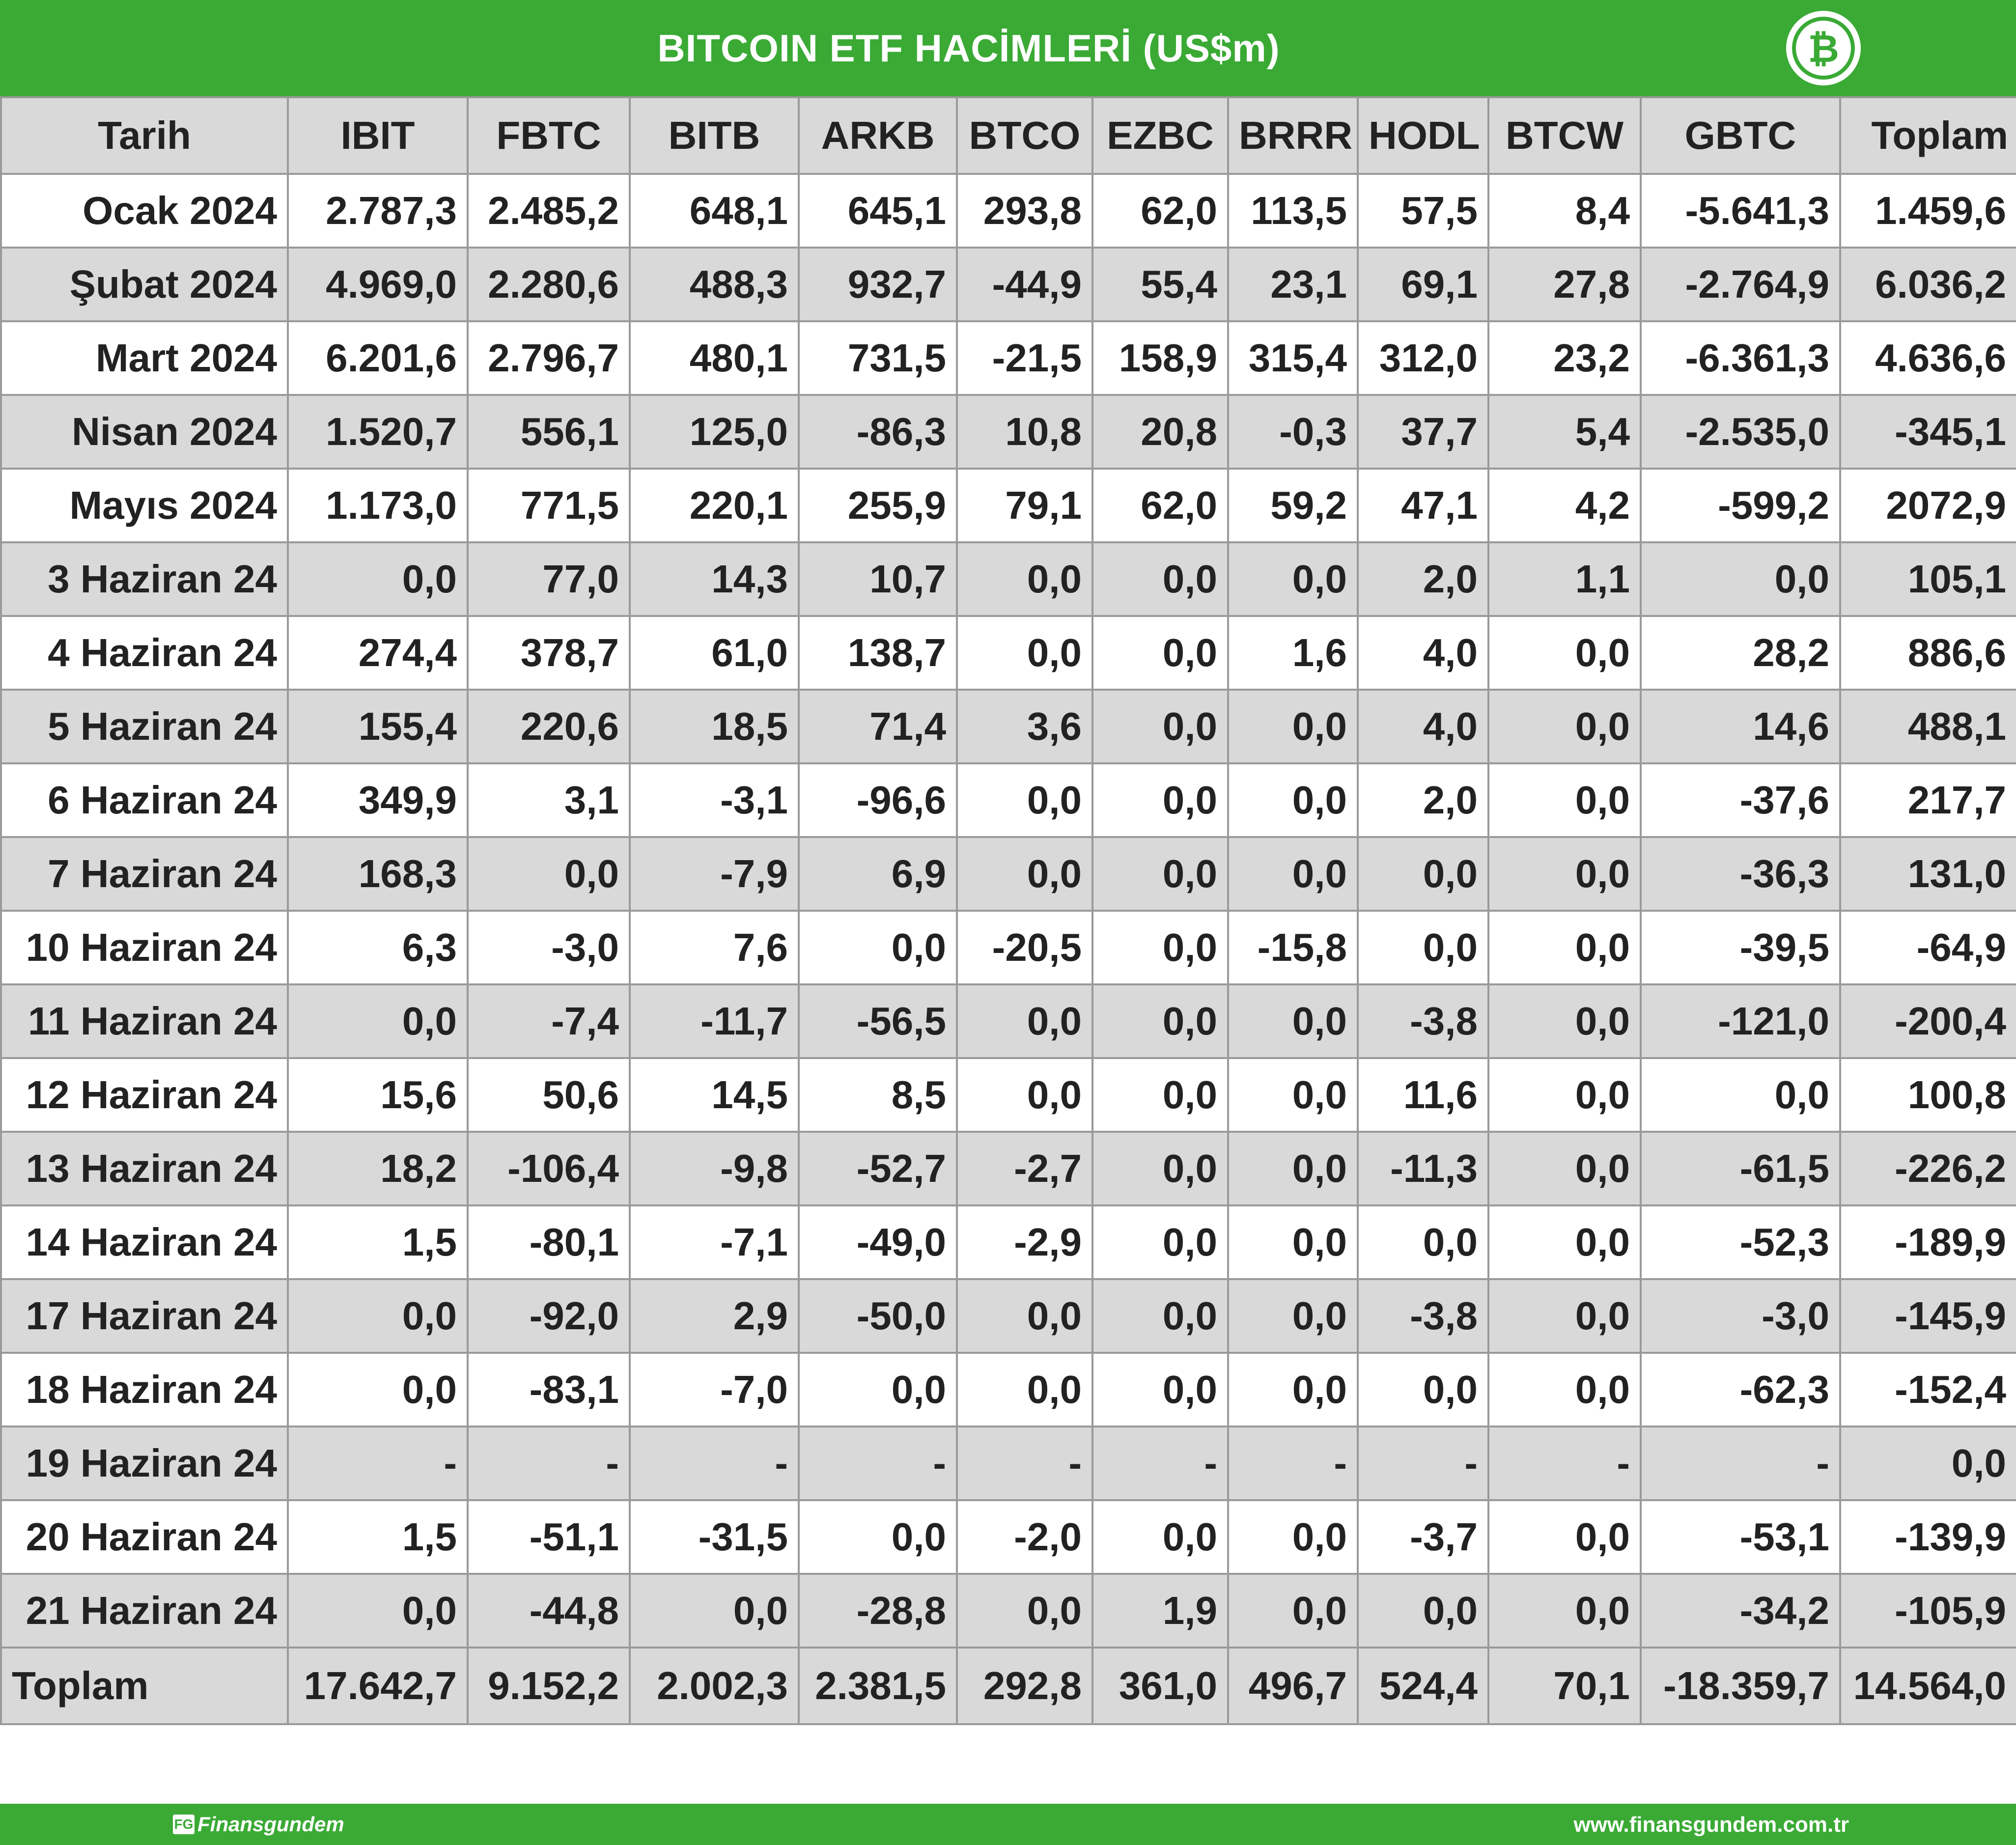 The width and height of the screenshot is (2016, 1845). Describe the element at coordinates (378, 505) in the screenshot. I see `table-cell: 1.173,0` at that location.